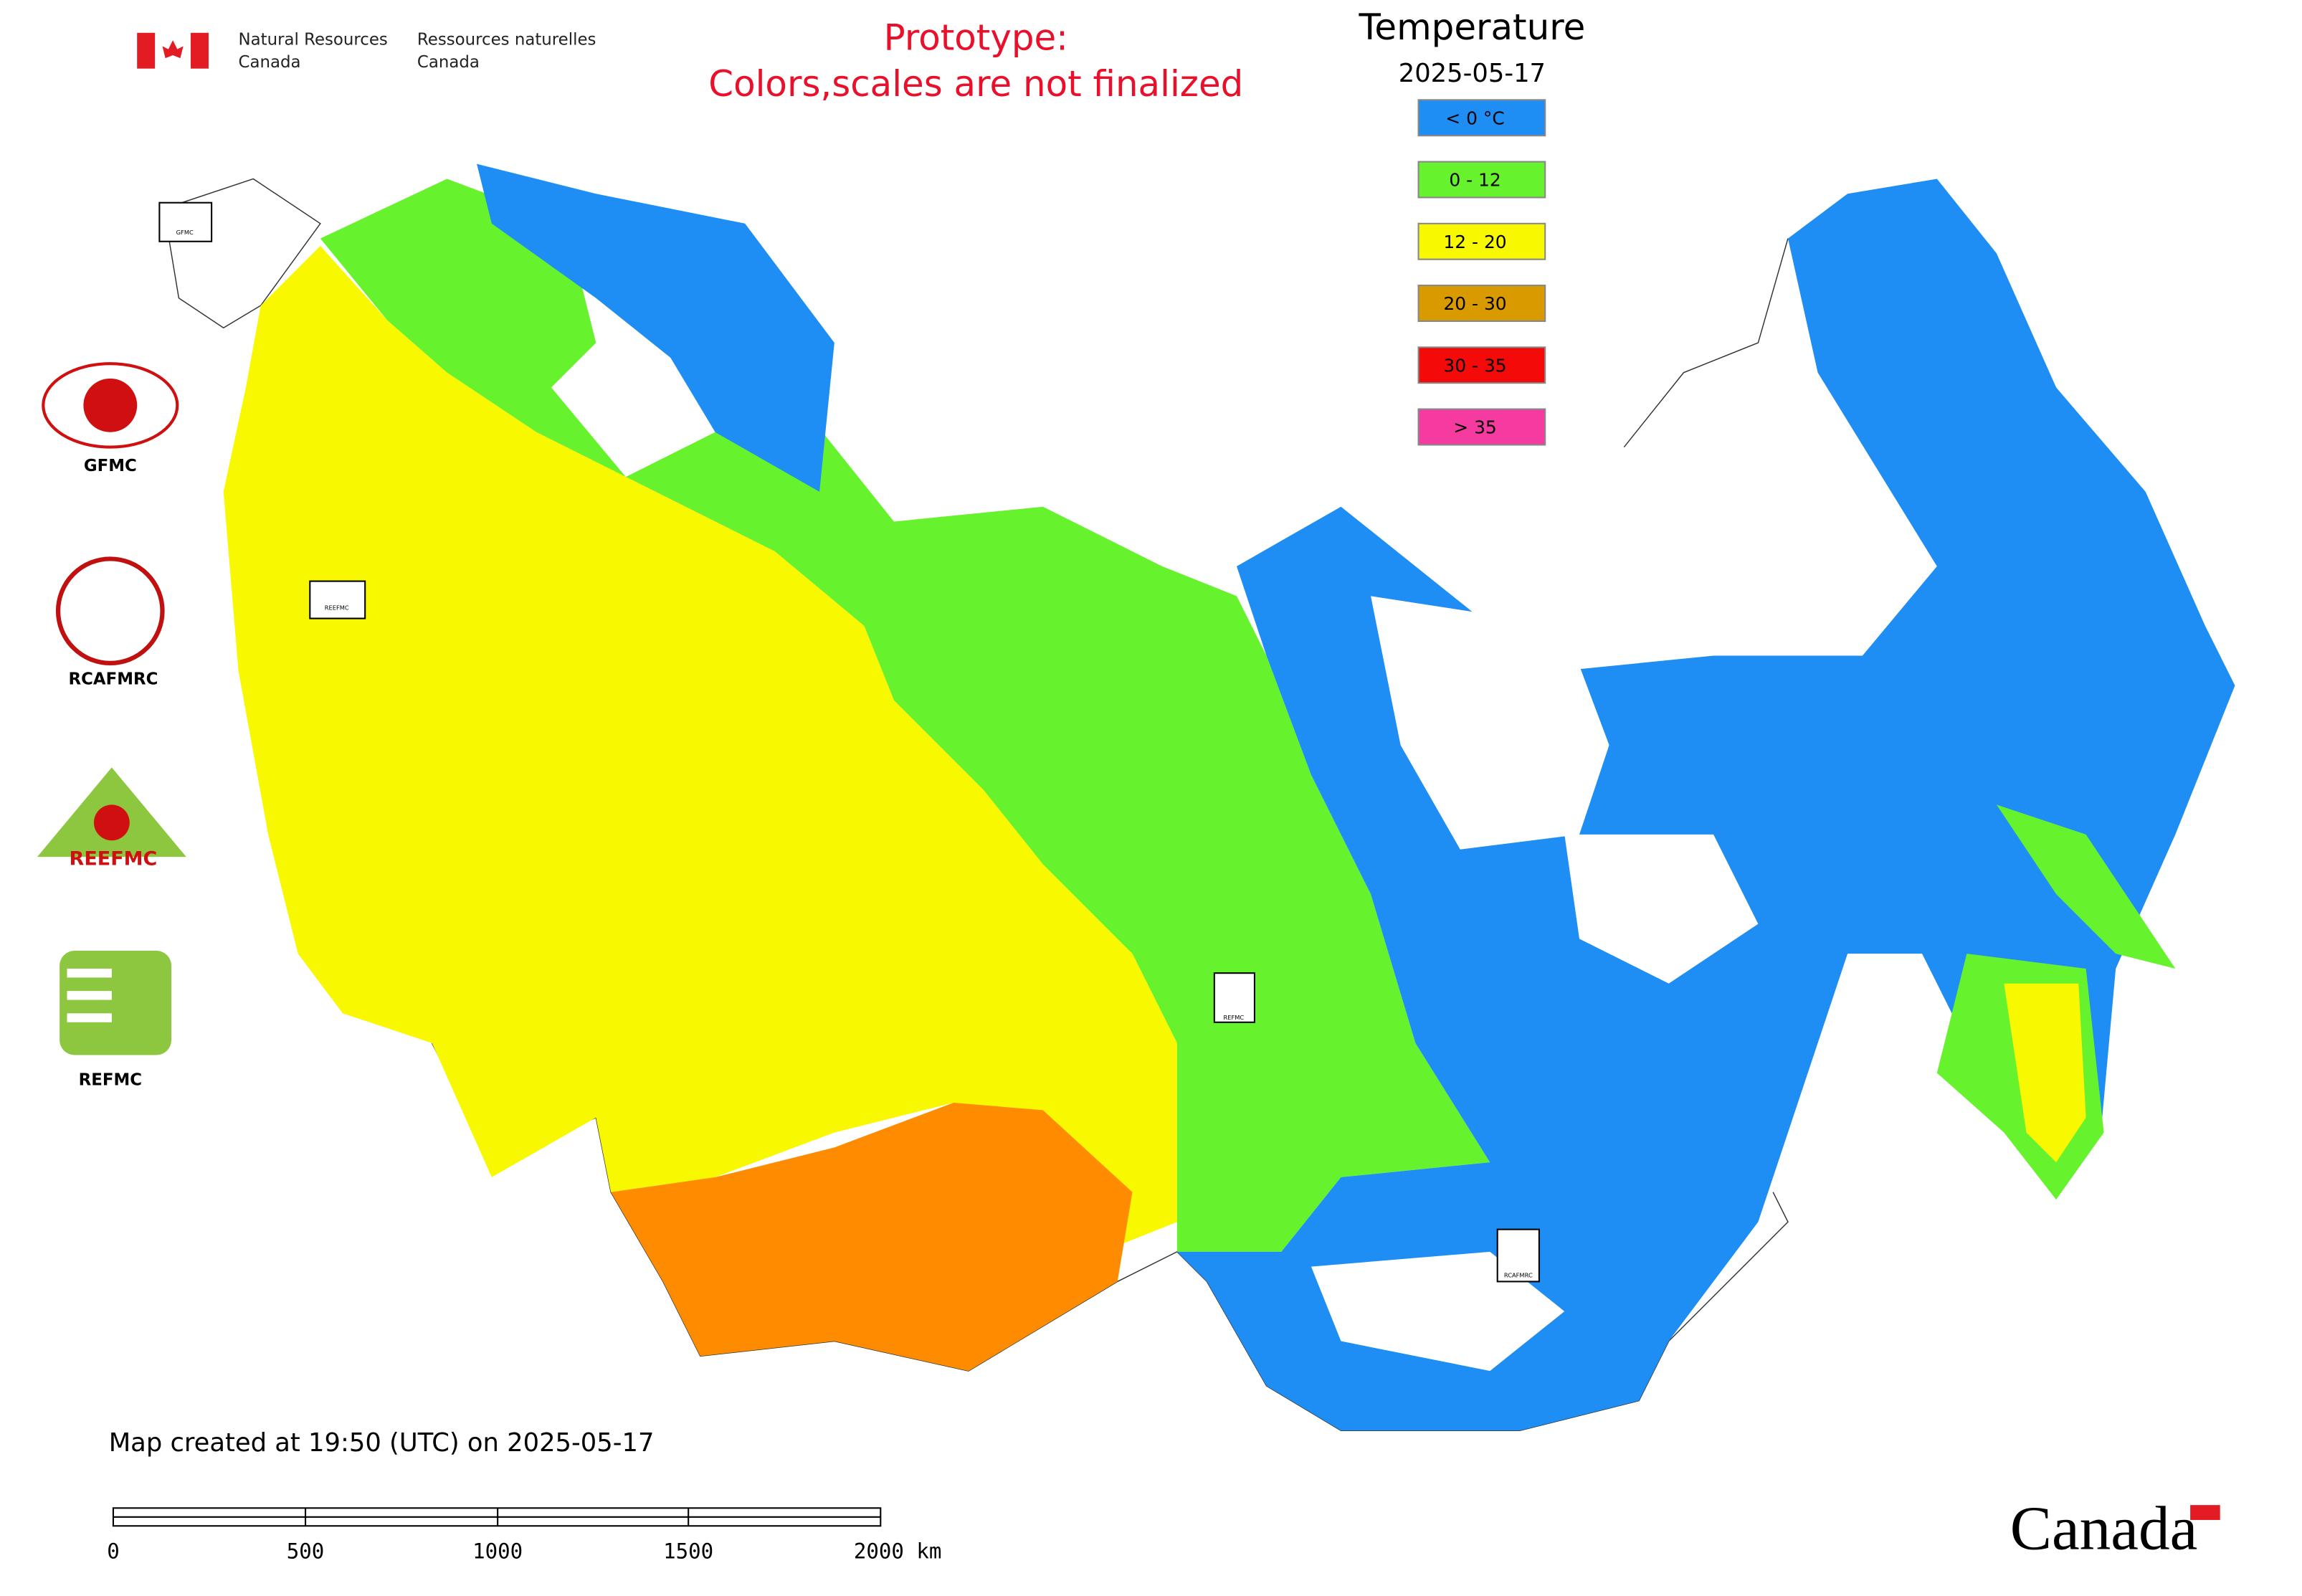  Describe the element at coordinates (111, 466) in the screenshot. I see `logo-label: GFMC` at that location.